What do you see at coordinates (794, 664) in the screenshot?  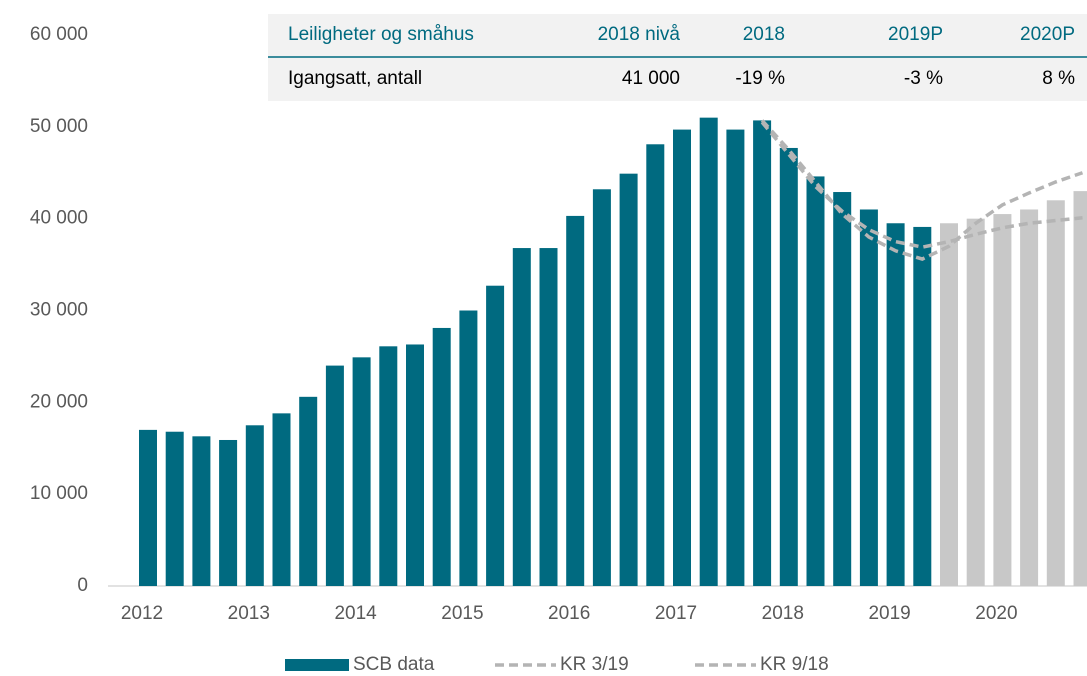 I see `legend-label: KR 9/18` at bounding box center [794, 664].